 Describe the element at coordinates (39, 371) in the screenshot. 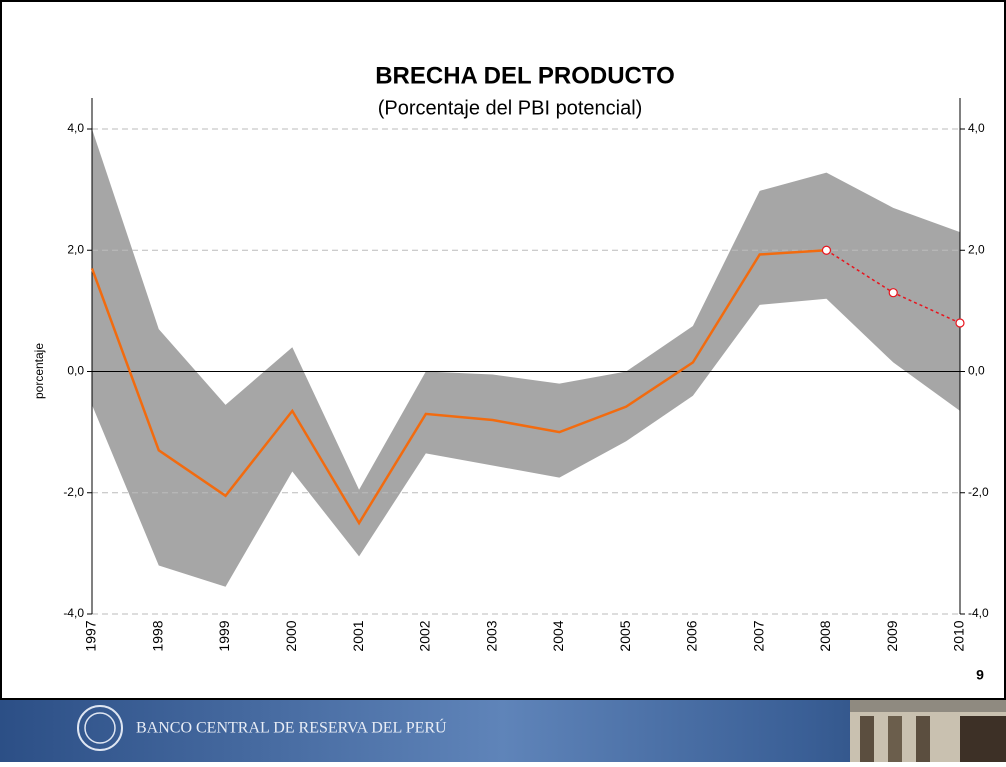

I see `y-axis-label: porcentaje` at that location.